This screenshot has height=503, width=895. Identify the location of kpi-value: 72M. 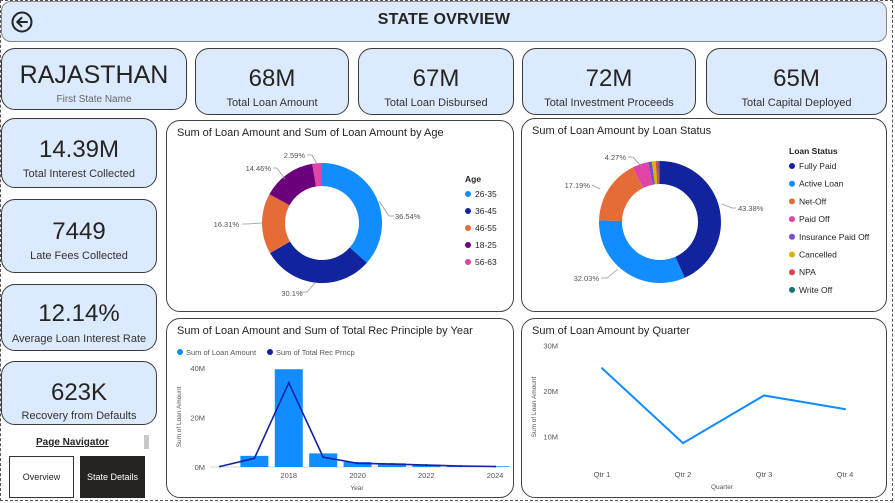
(609, 78).